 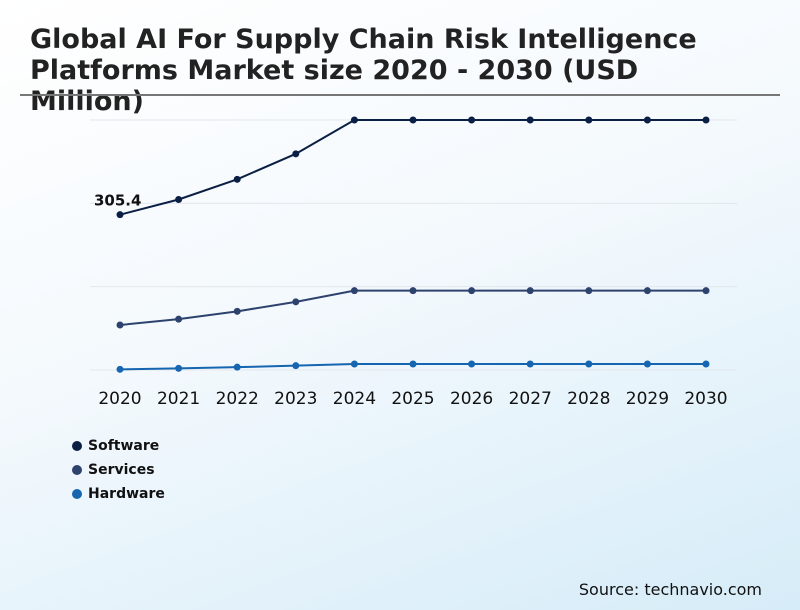 What do you see at coordinates (705, 399) in the screenshot?
I see `x-tick-label: 2030` at bounding box center [705, 399].